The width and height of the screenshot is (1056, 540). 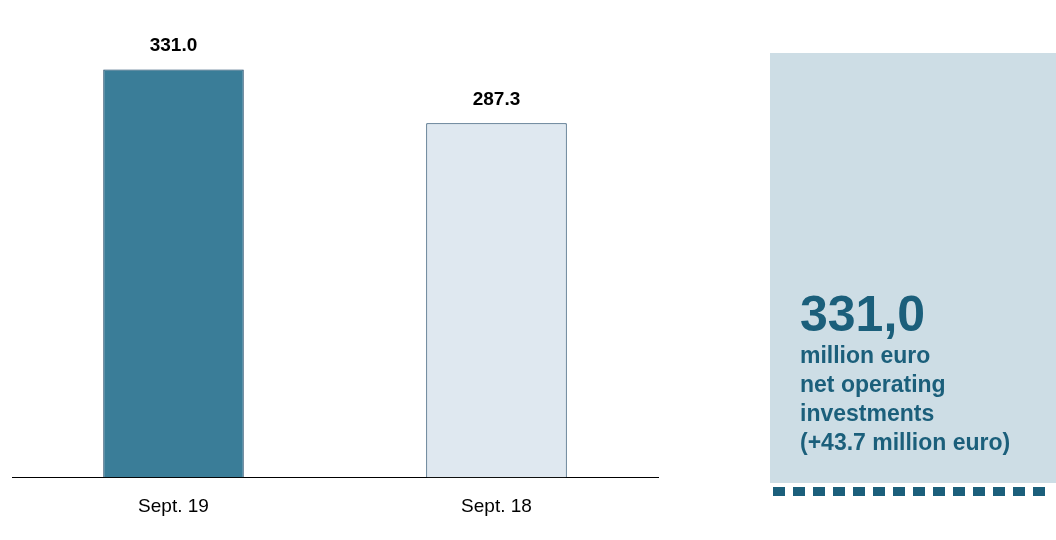 I want to click on x-tick-label: Sept. 19, so click(x=173, y=505).